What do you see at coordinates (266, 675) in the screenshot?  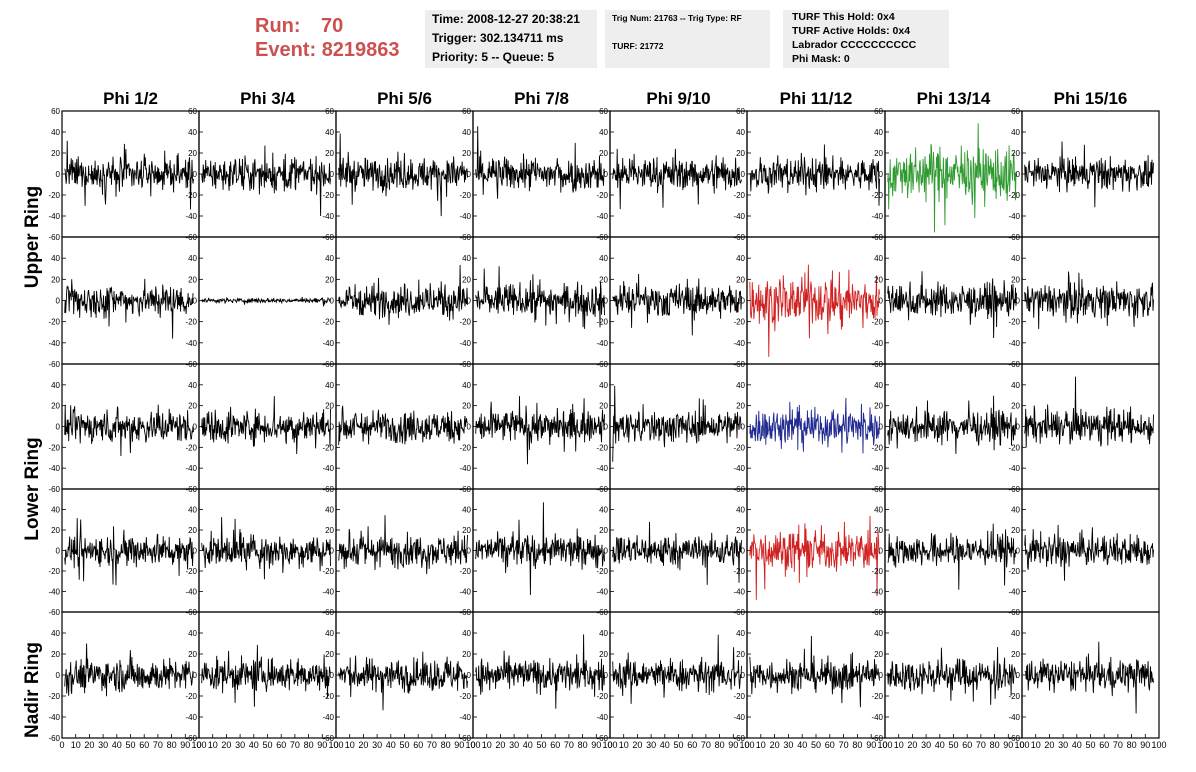 I see `waveform-r4-c1` at bounding box center [266, 675].